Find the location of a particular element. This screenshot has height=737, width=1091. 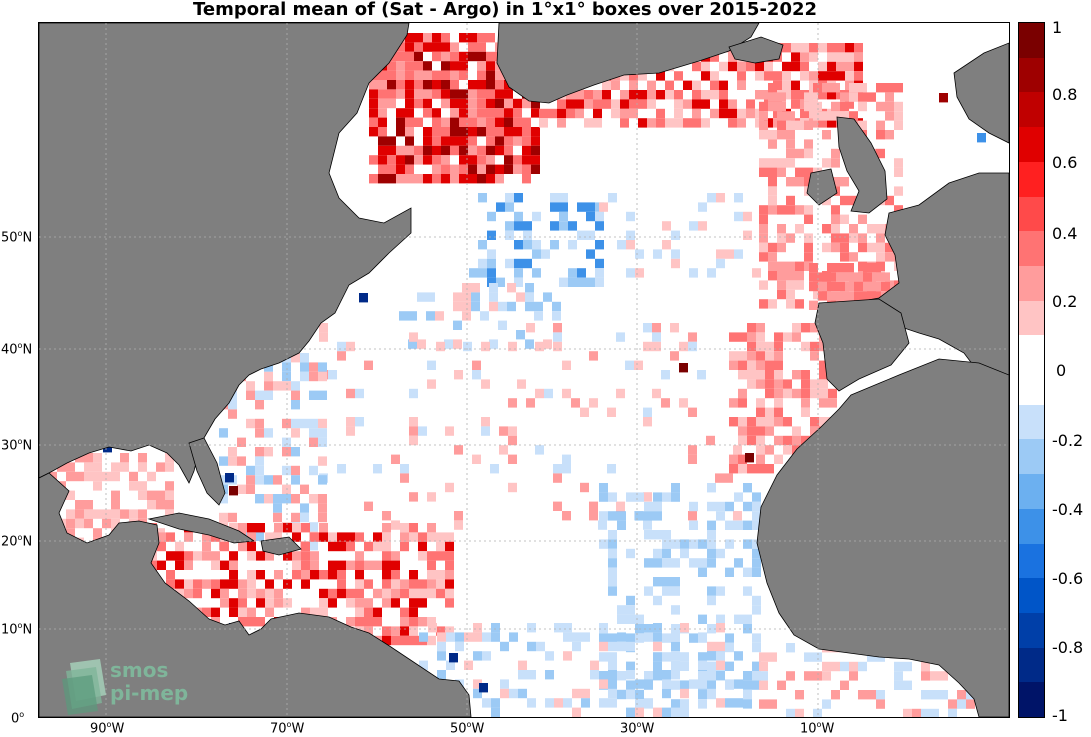

colorbar is located at coordinates (1031, 370).